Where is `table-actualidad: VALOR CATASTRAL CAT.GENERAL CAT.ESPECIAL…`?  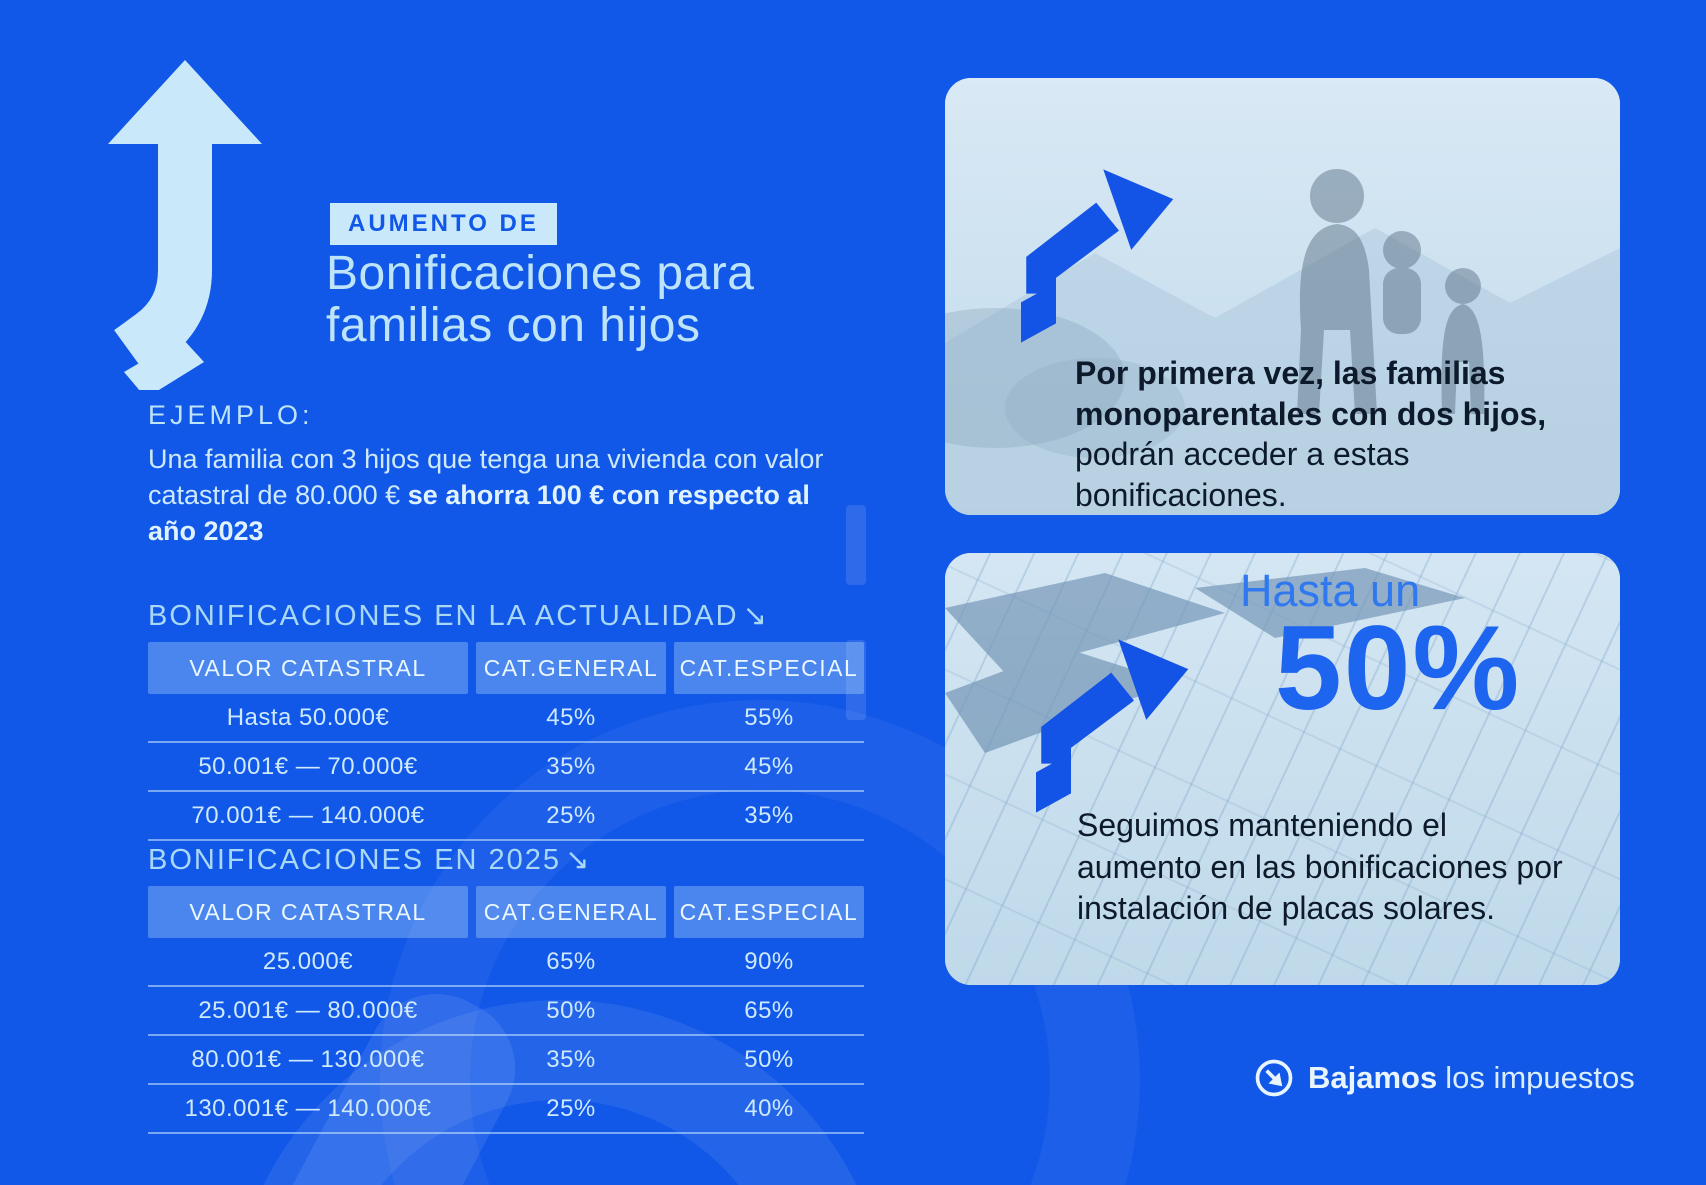 table-actualidad: VALOR CATASTRAL CAT.GENERAL CAT.ESPECIAL… is located at coordinates (506, 741).